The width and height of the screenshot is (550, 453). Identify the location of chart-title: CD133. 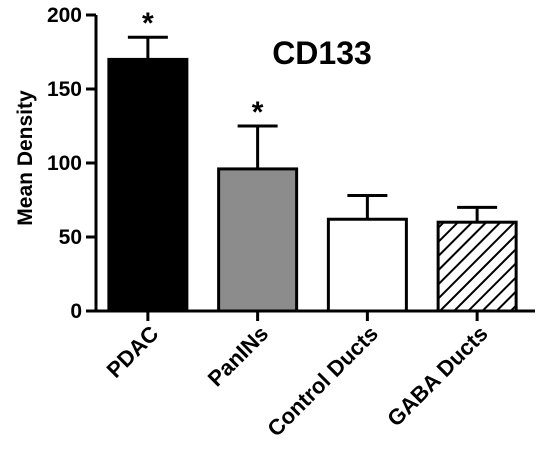
(322, 53).